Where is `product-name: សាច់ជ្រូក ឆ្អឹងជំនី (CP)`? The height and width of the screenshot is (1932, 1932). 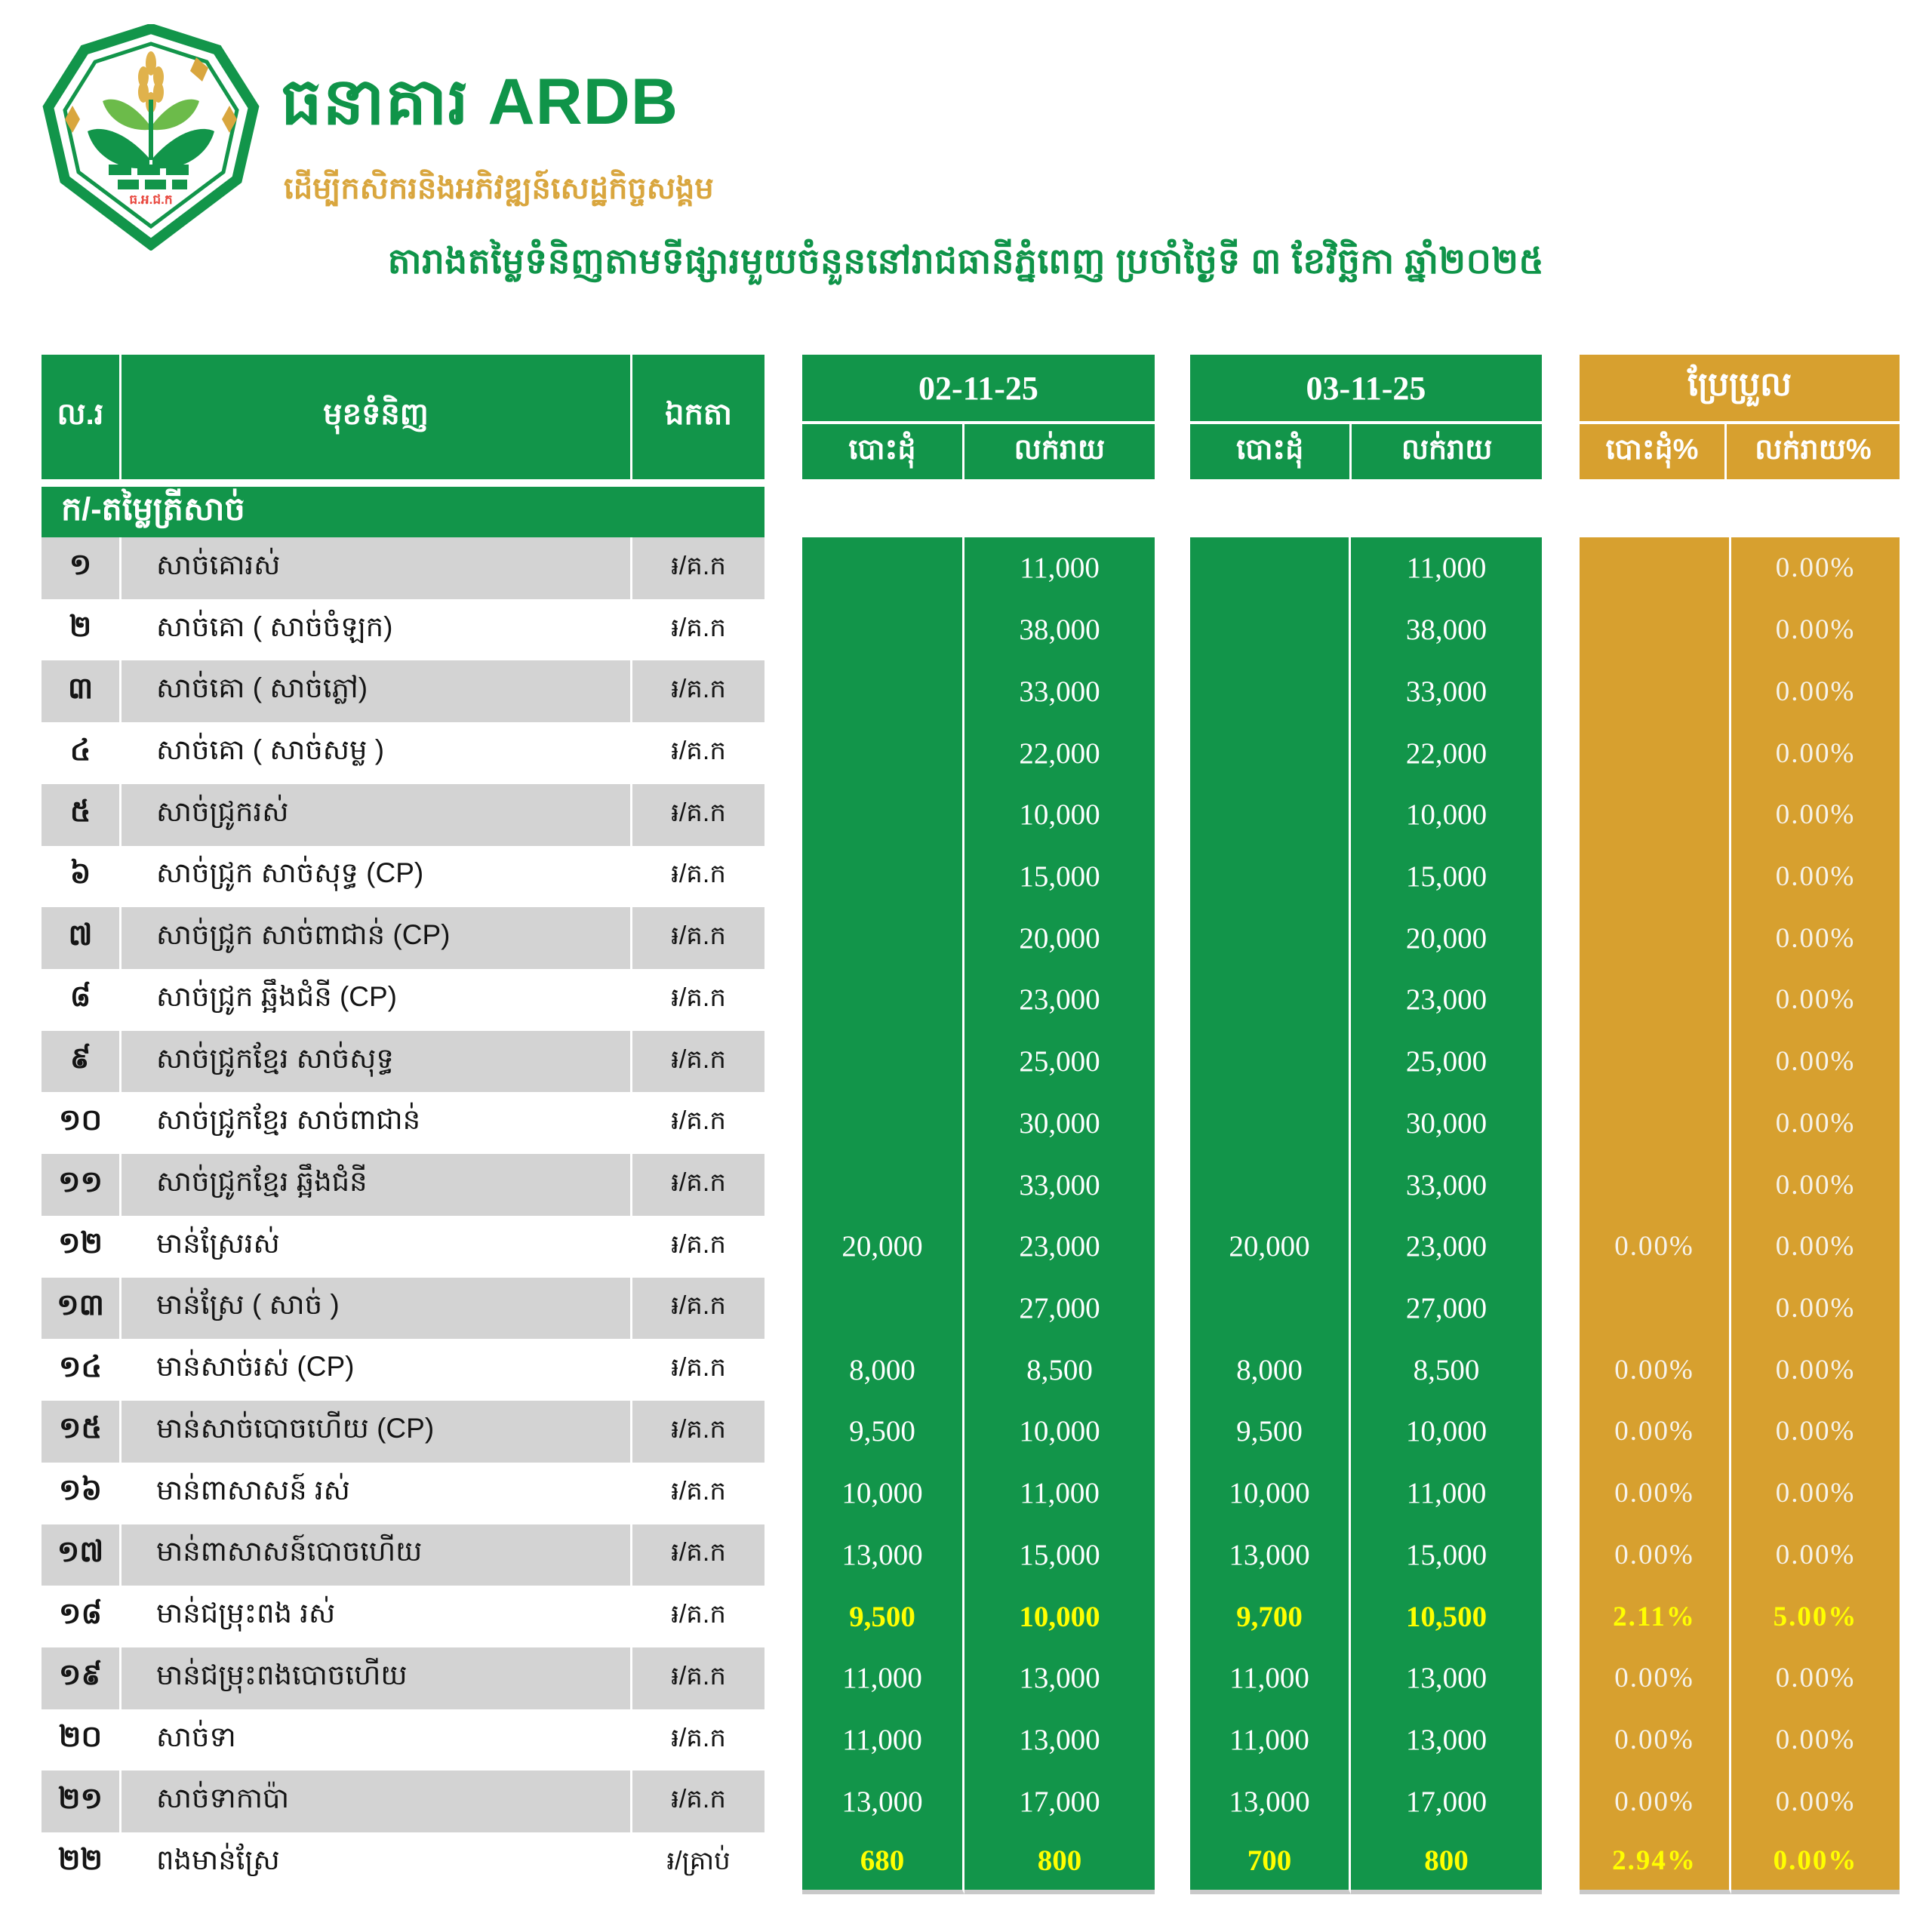
product-name: សាច់ជ្រូក ឆ្អឹងជំនី (CP) is located at coordinates (377, 1000).